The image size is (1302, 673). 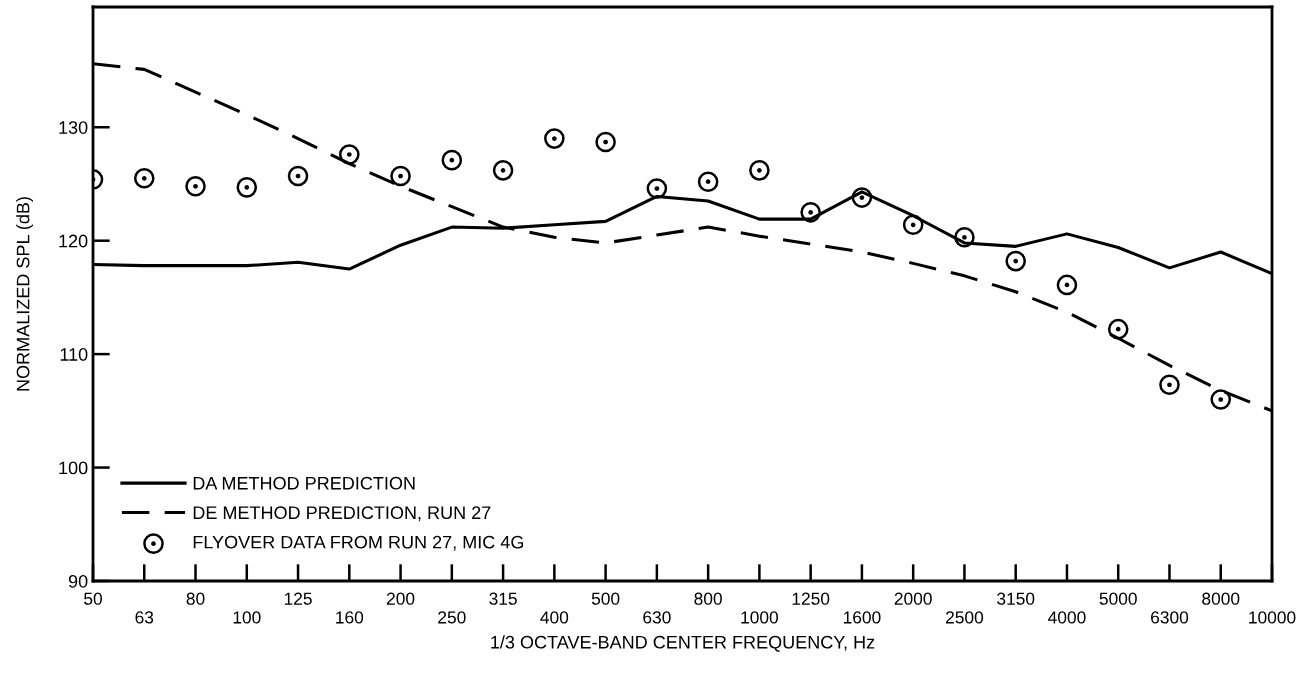 What do you see at coordinates (73, 127) in the screenshot?
I see `y-tick-label: 130` at bounding box center [73, 127].